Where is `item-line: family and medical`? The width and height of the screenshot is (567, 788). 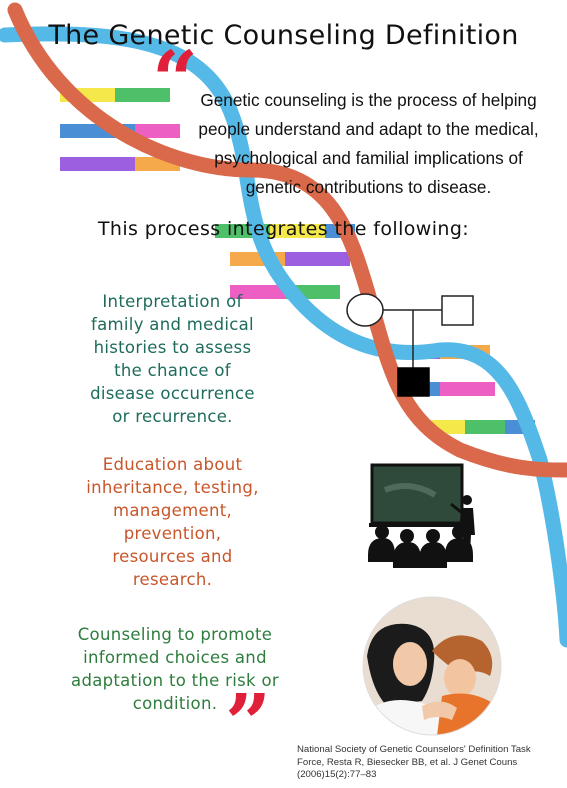
item-line: family and medical is located at coordinates (172, 324).